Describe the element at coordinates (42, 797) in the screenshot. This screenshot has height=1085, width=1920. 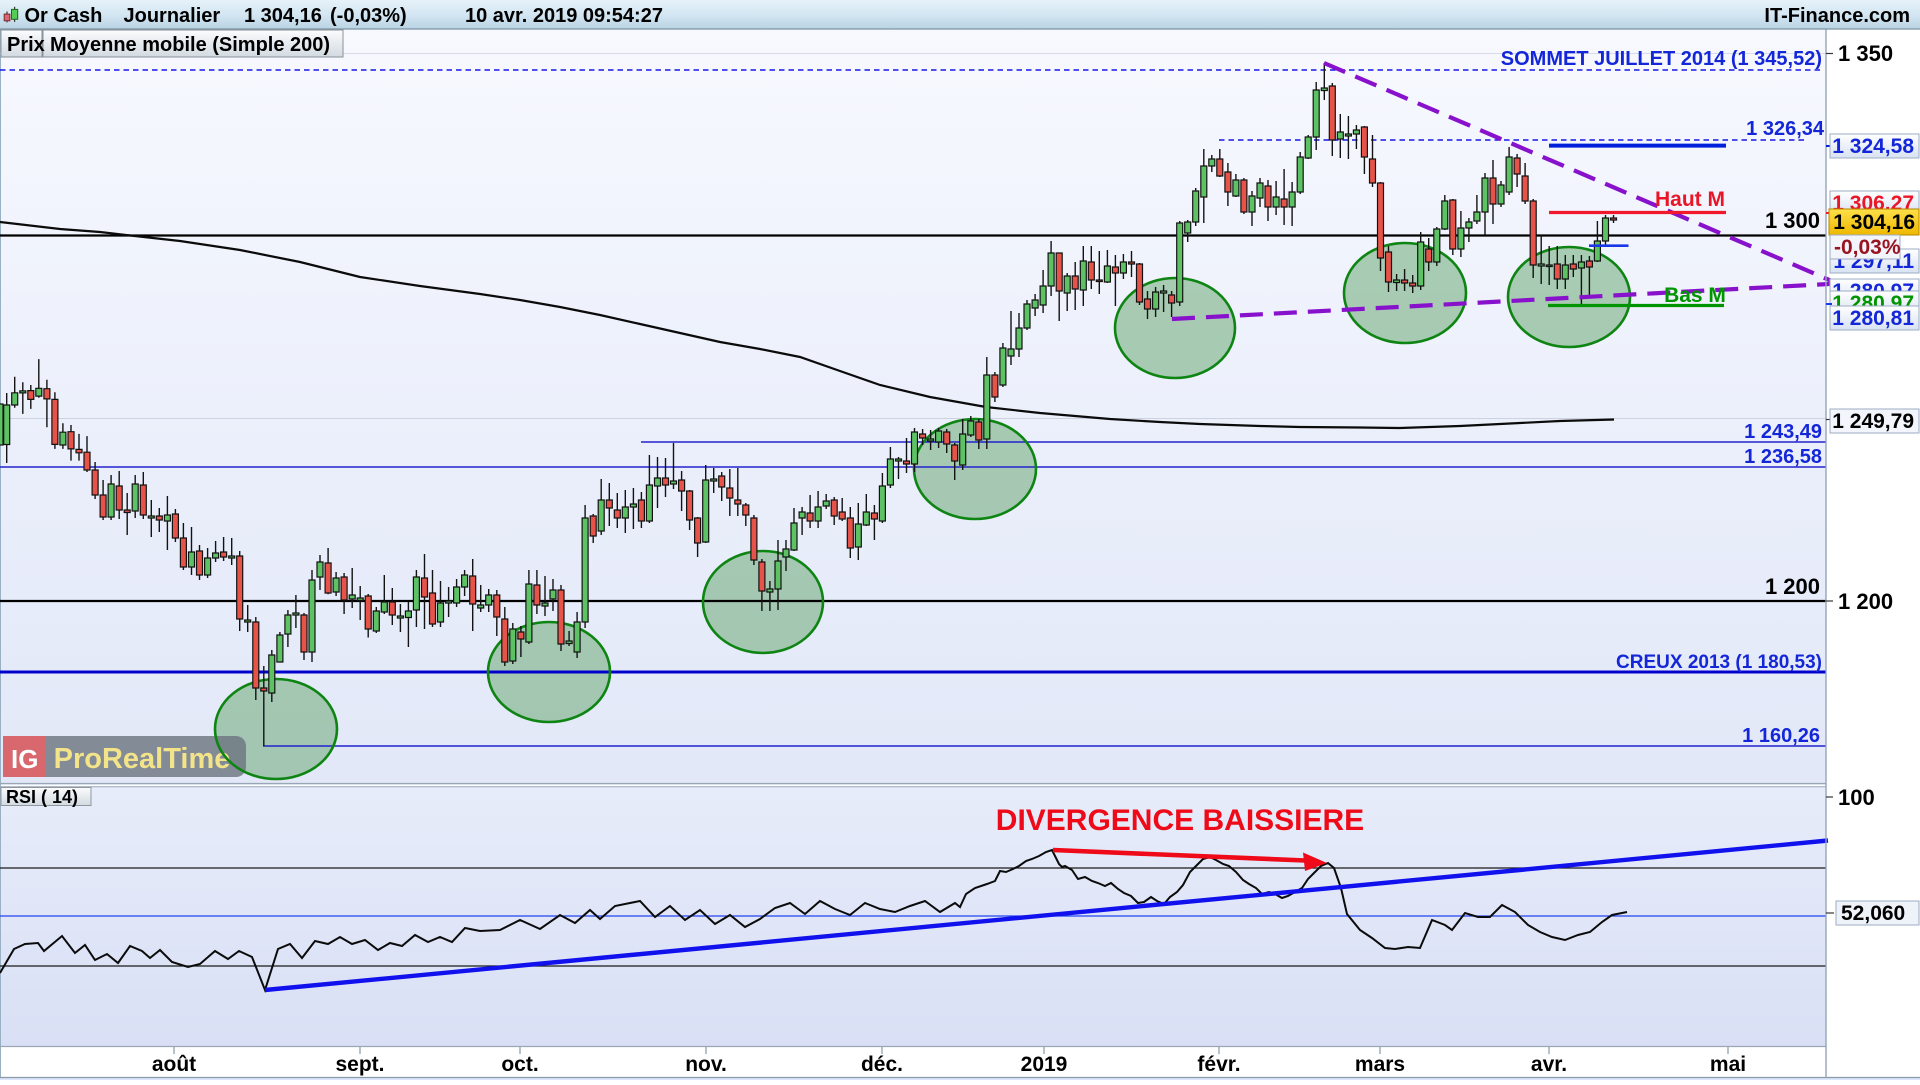
I see `svg-text: RSI ( 14)` at that location.